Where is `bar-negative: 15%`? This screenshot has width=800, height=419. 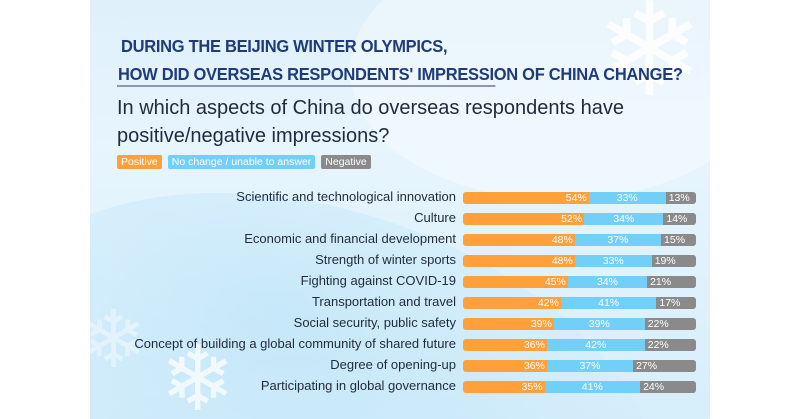 bar-negative: 15% is located at coordinates (678, 240).